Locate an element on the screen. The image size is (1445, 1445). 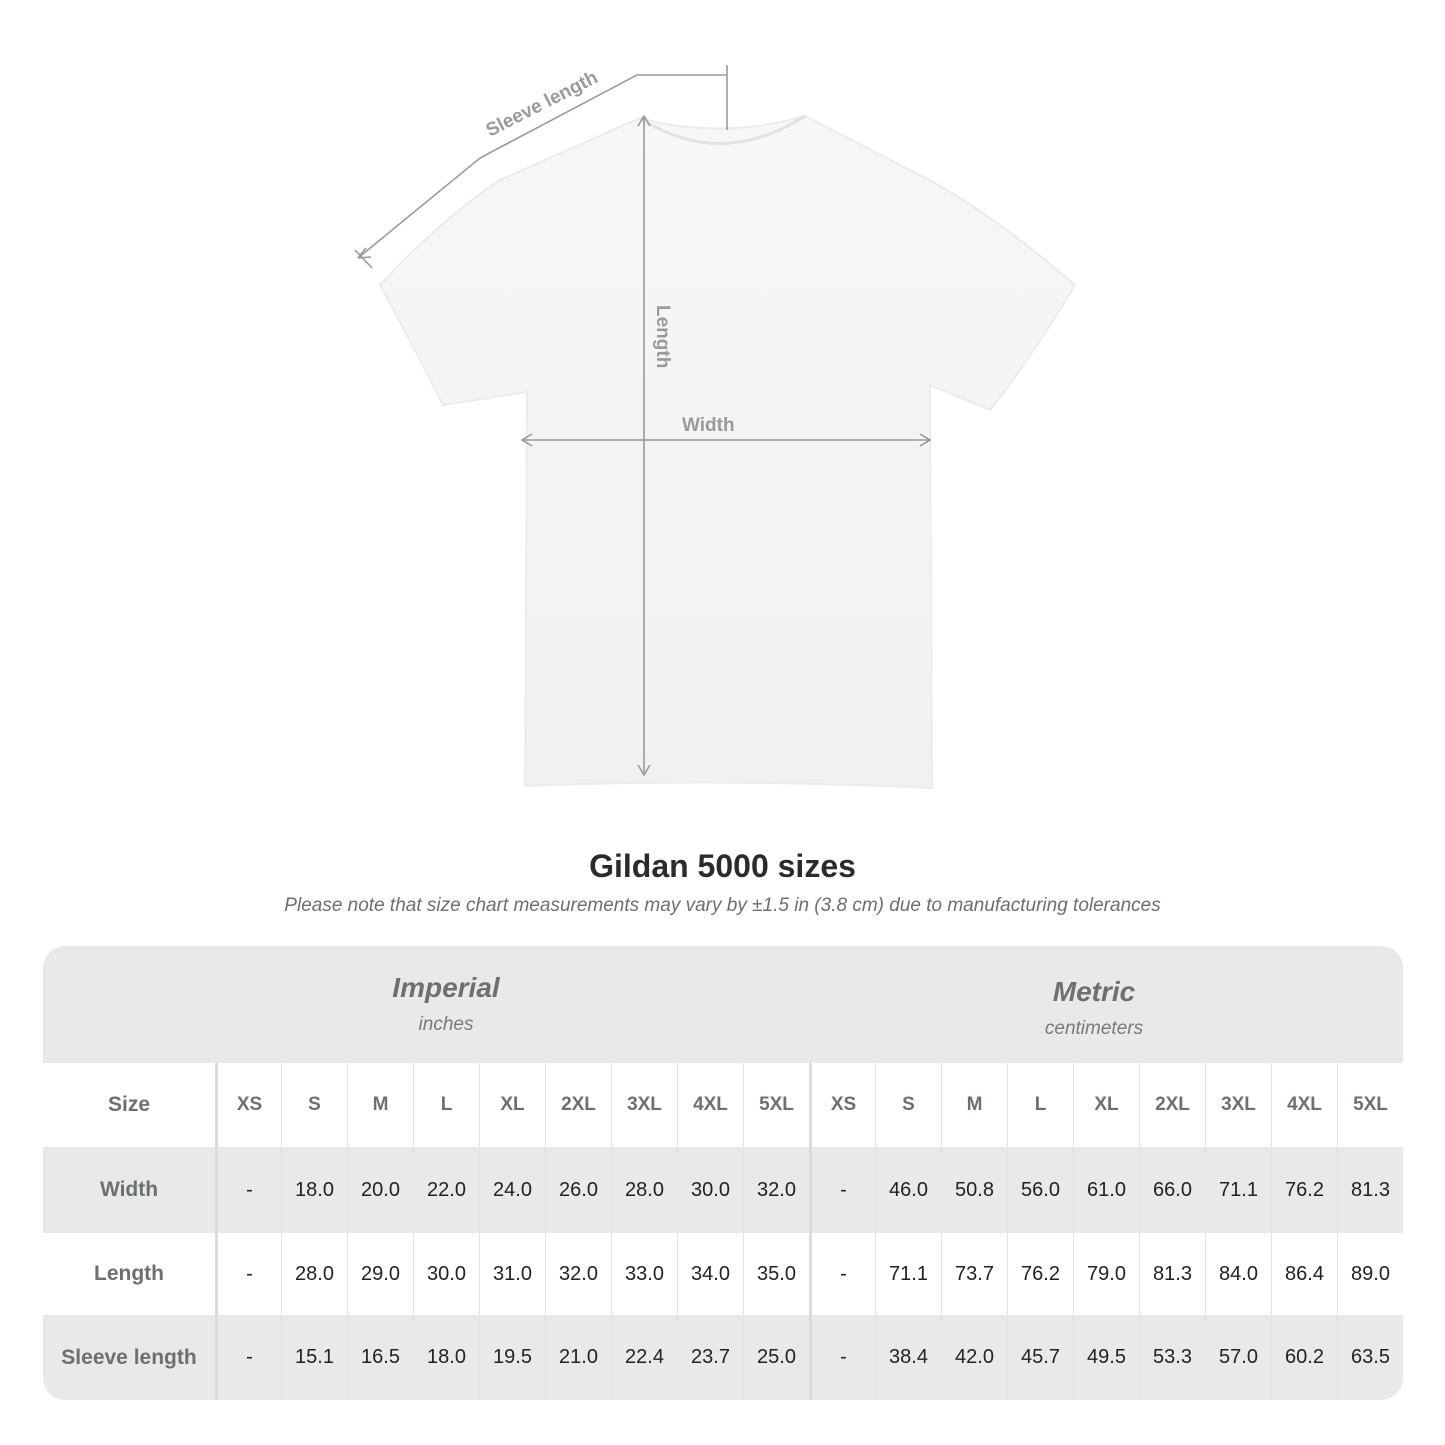
metric-value-cell: 57.0 is located at coordinates (1238, 1357).